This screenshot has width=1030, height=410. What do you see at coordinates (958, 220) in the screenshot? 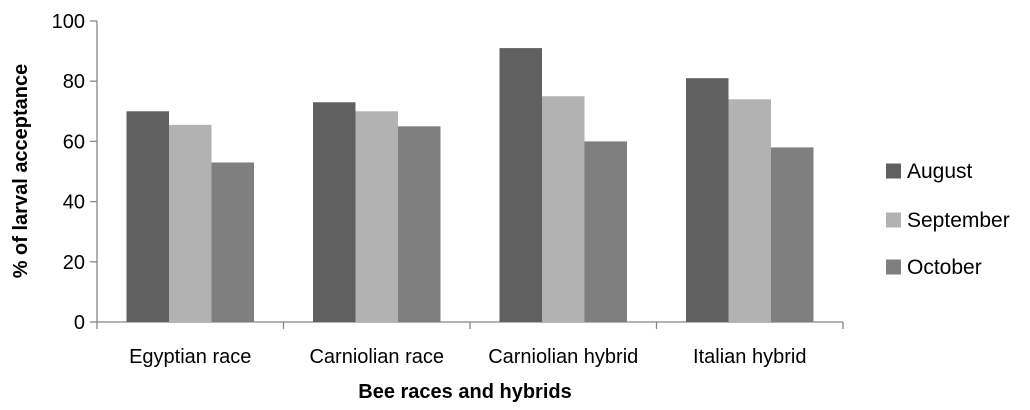
I see `legend-label: September` at bounding box center [958, 220].